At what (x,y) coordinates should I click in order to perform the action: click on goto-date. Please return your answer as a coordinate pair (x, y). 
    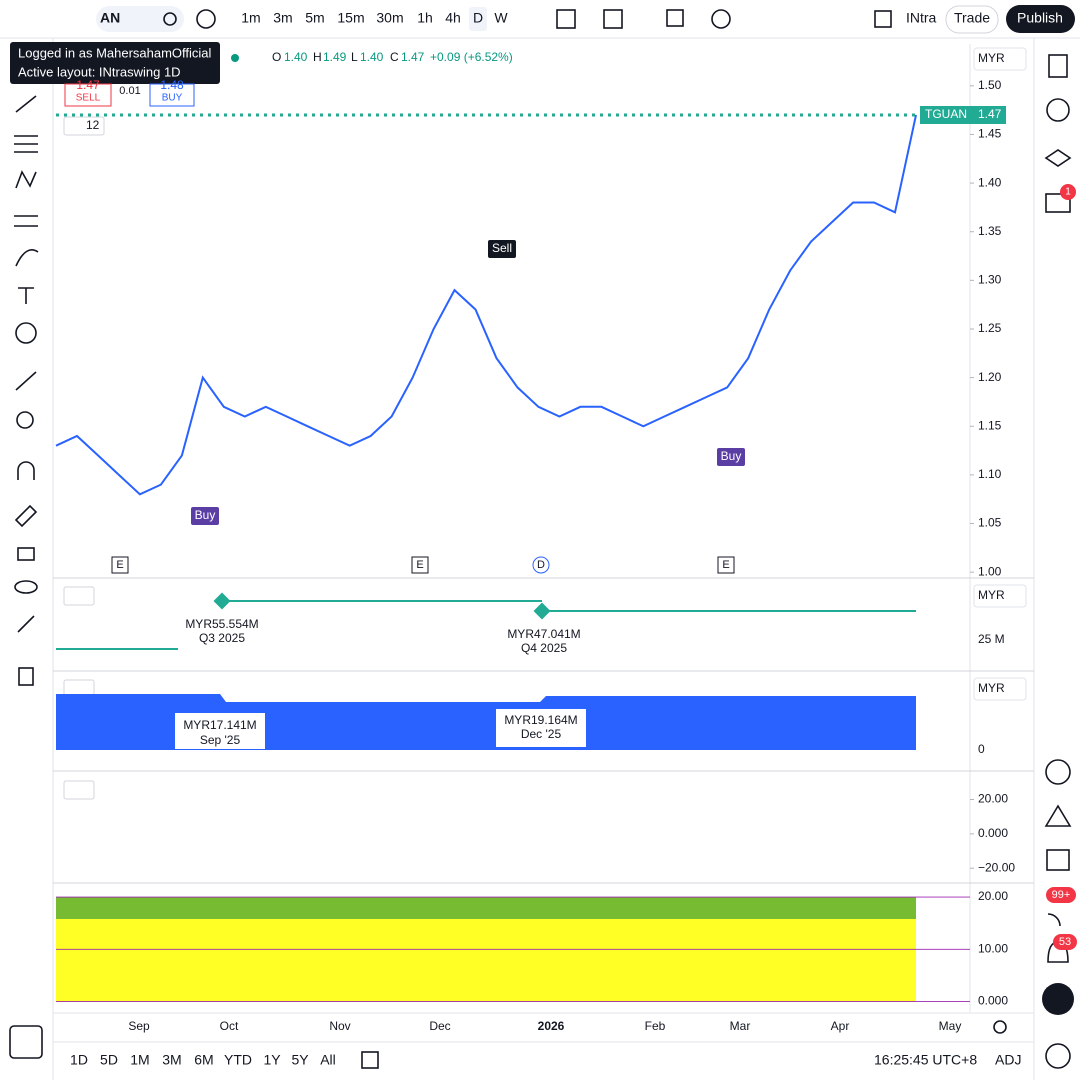
    Looking at the image, I should click on (370, 1060).